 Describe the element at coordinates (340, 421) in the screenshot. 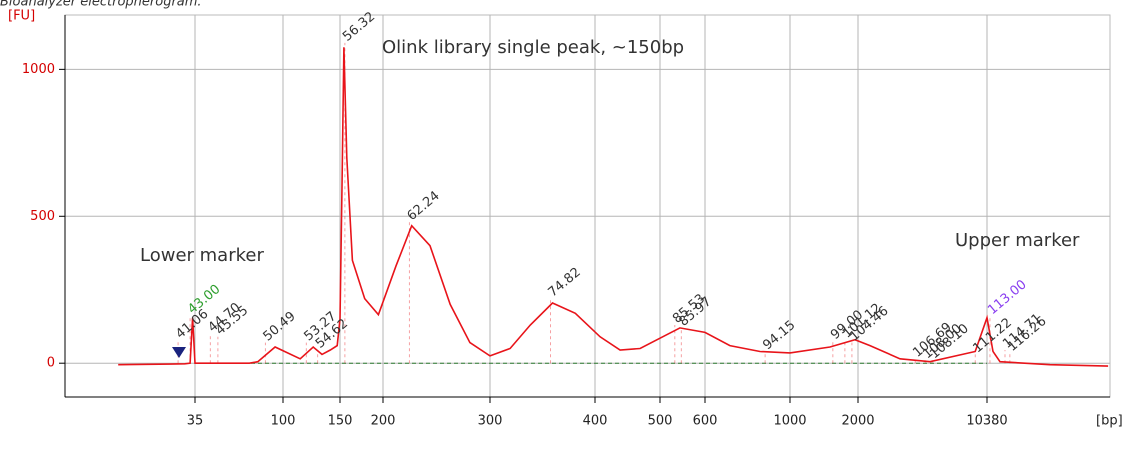

I see `x-tick-label: 150` at that location.